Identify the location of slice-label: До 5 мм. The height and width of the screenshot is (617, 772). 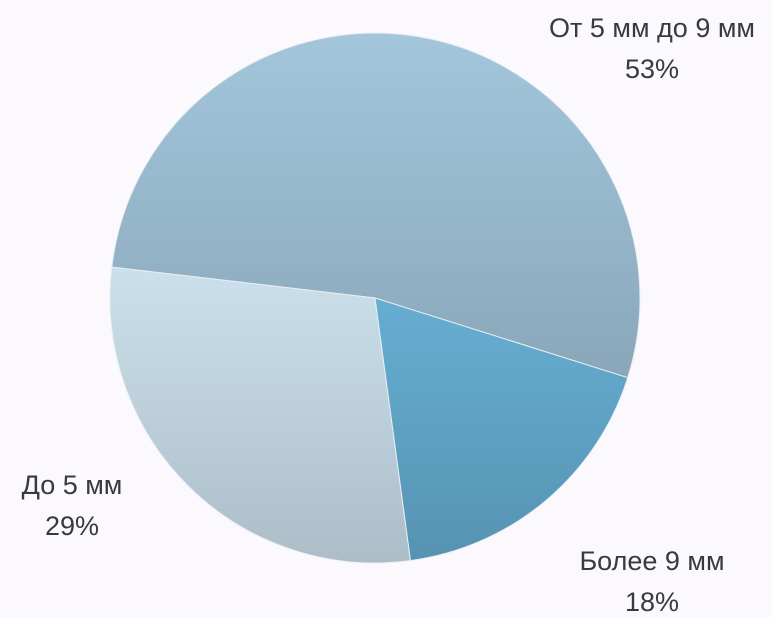
(72, 485).